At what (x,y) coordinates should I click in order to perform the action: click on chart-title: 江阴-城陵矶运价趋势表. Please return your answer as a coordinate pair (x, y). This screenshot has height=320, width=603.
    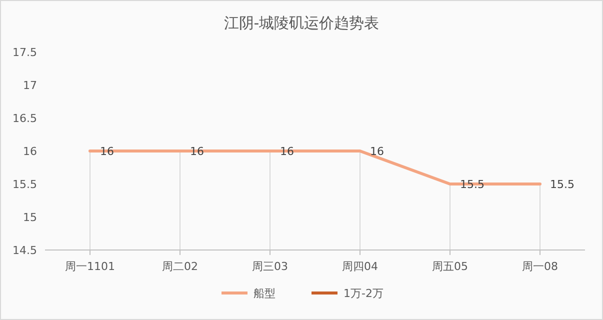
    Looking at the image, I should click on (302, 23).